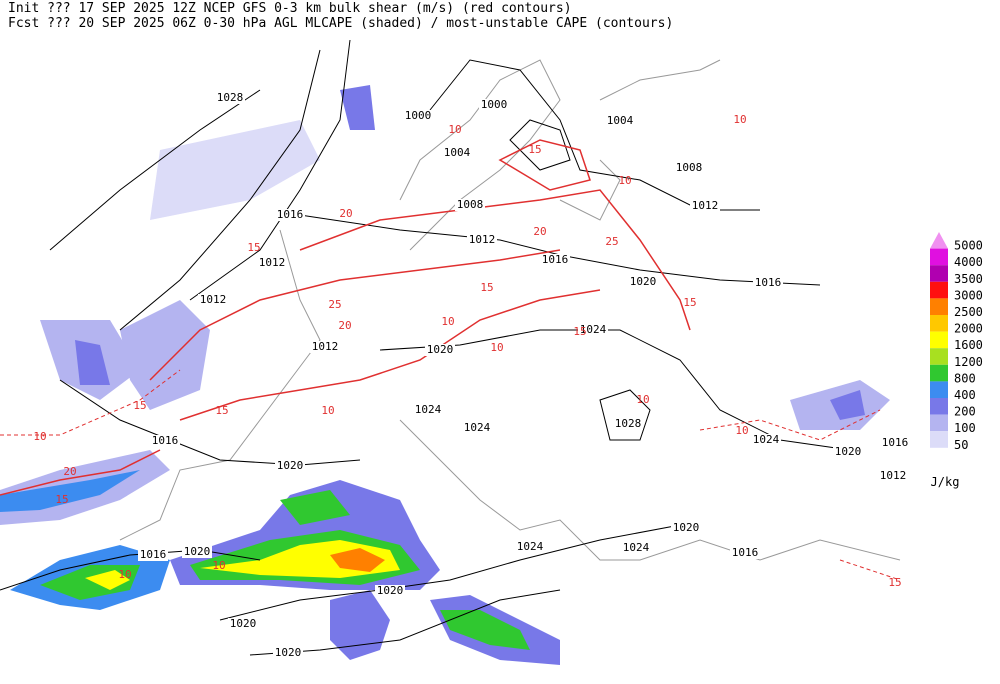  What do you see at coordinates (968, 246) in the screenshot?
I see `legend-label: 5000` at bounding box center [968, 246].